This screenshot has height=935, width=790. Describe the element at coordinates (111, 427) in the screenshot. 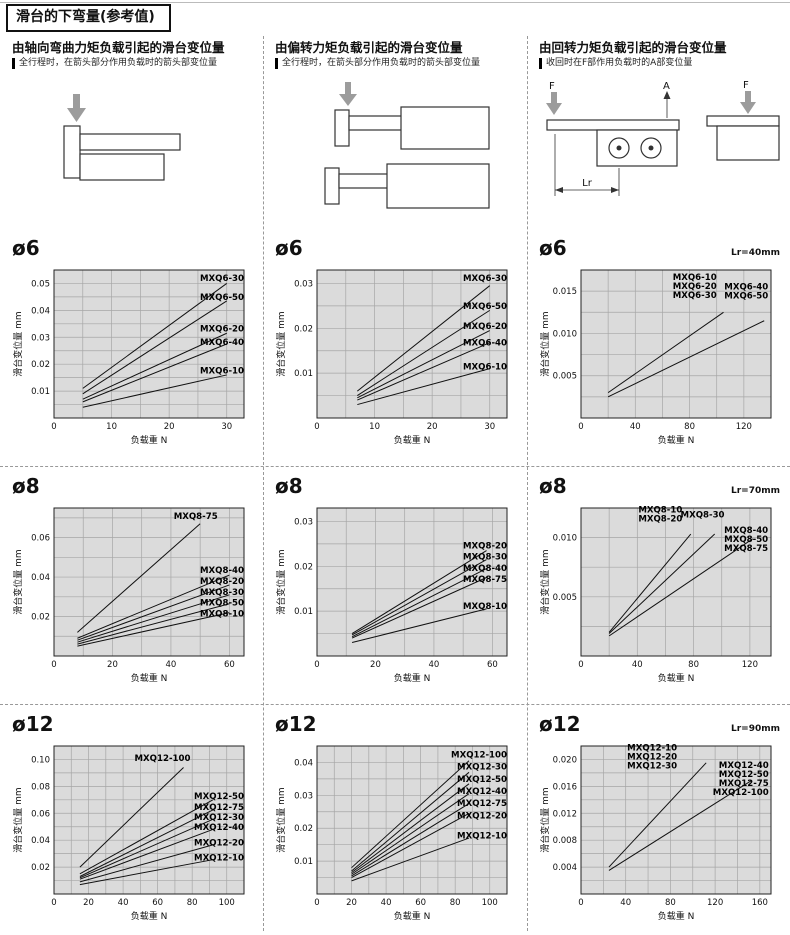

I see `svg-text: 10` at that location.